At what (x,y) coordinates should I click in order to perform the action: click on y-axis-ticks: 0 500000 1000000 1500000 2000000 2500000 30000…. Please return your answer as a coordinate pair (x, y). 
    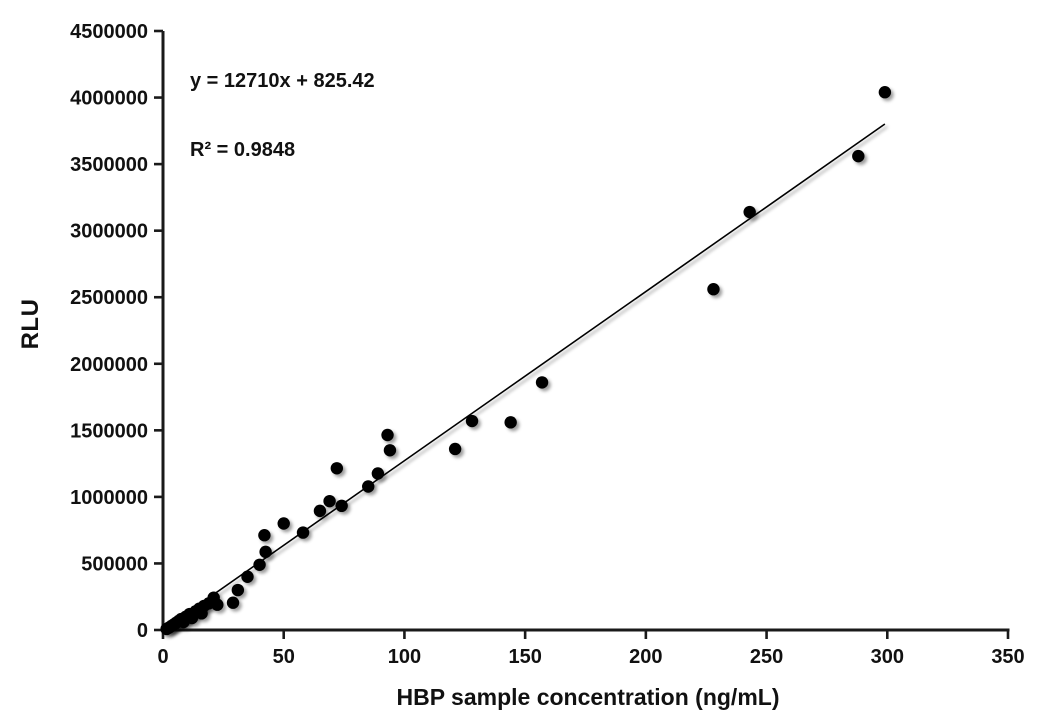
    Looking at the image, I should click on (116, 331).